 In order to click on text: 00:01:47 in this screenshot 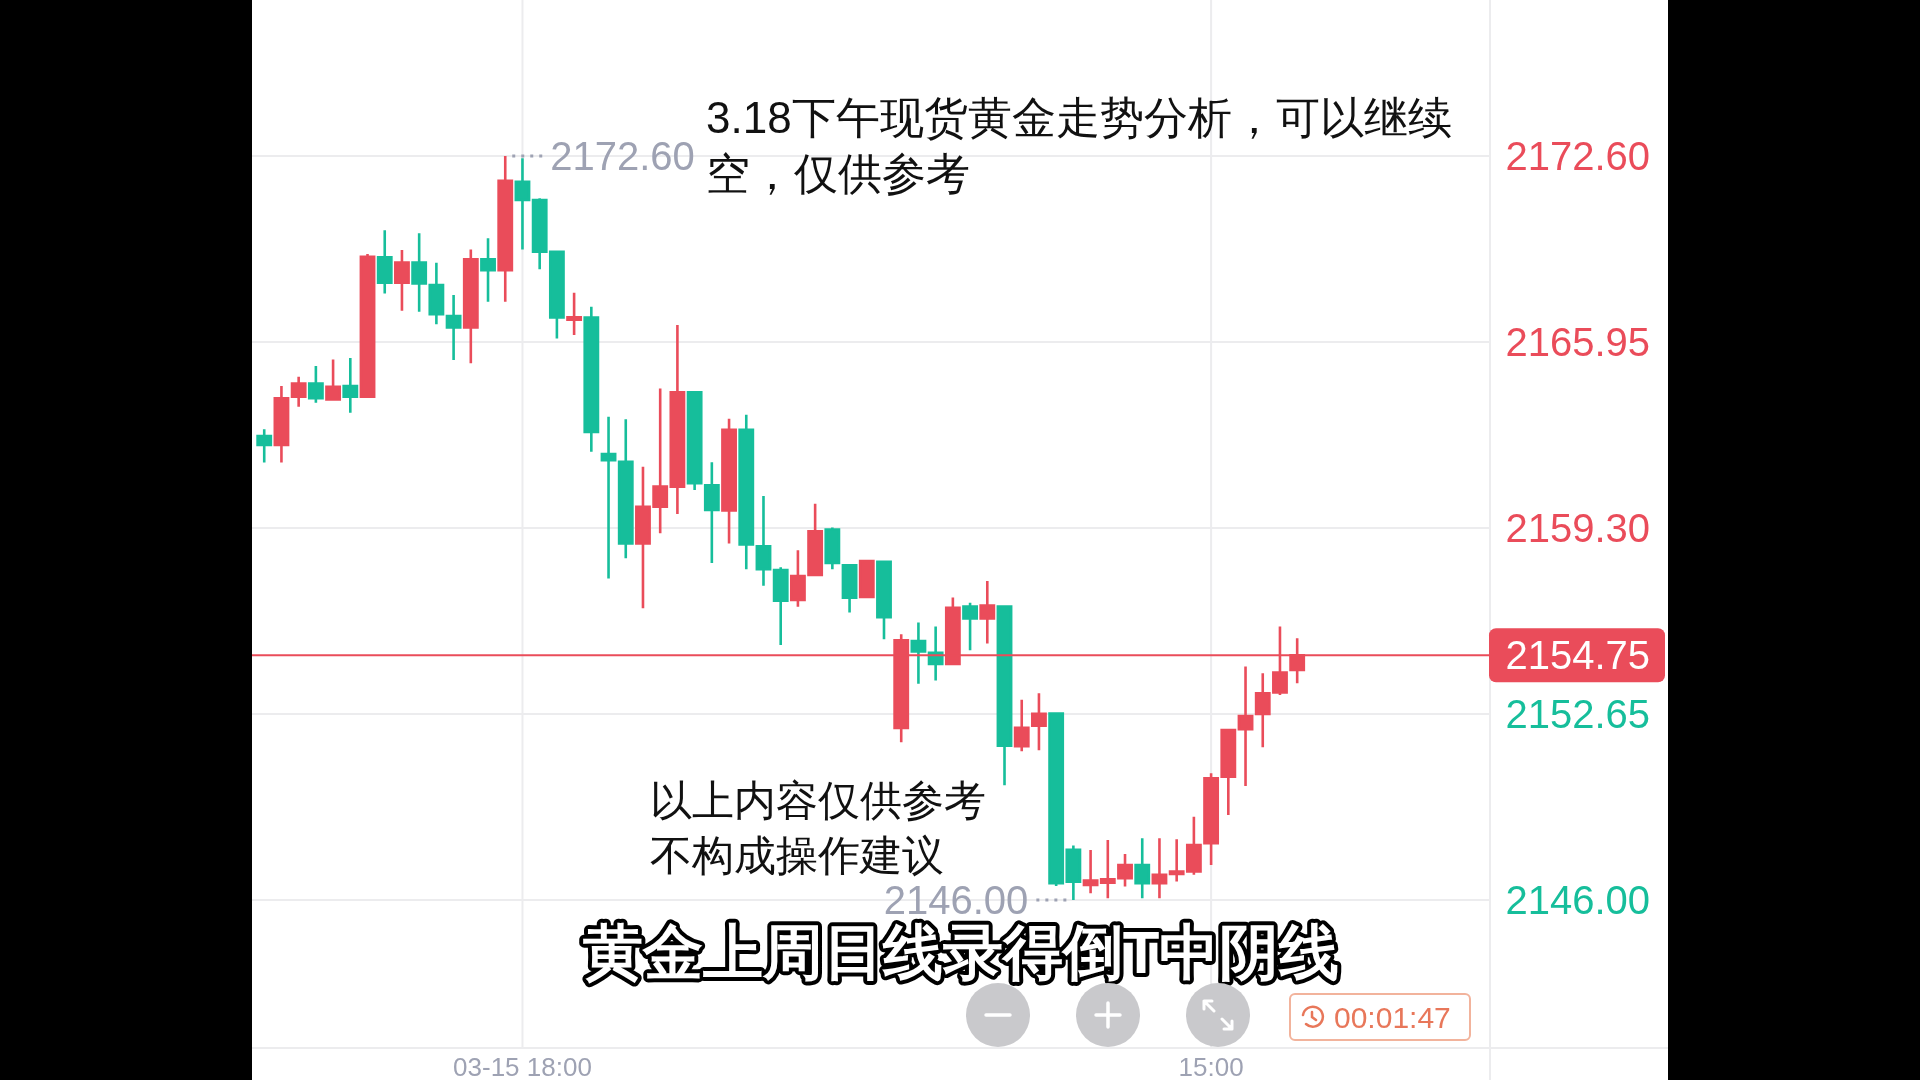, I will do `click(1392, 1017)`.